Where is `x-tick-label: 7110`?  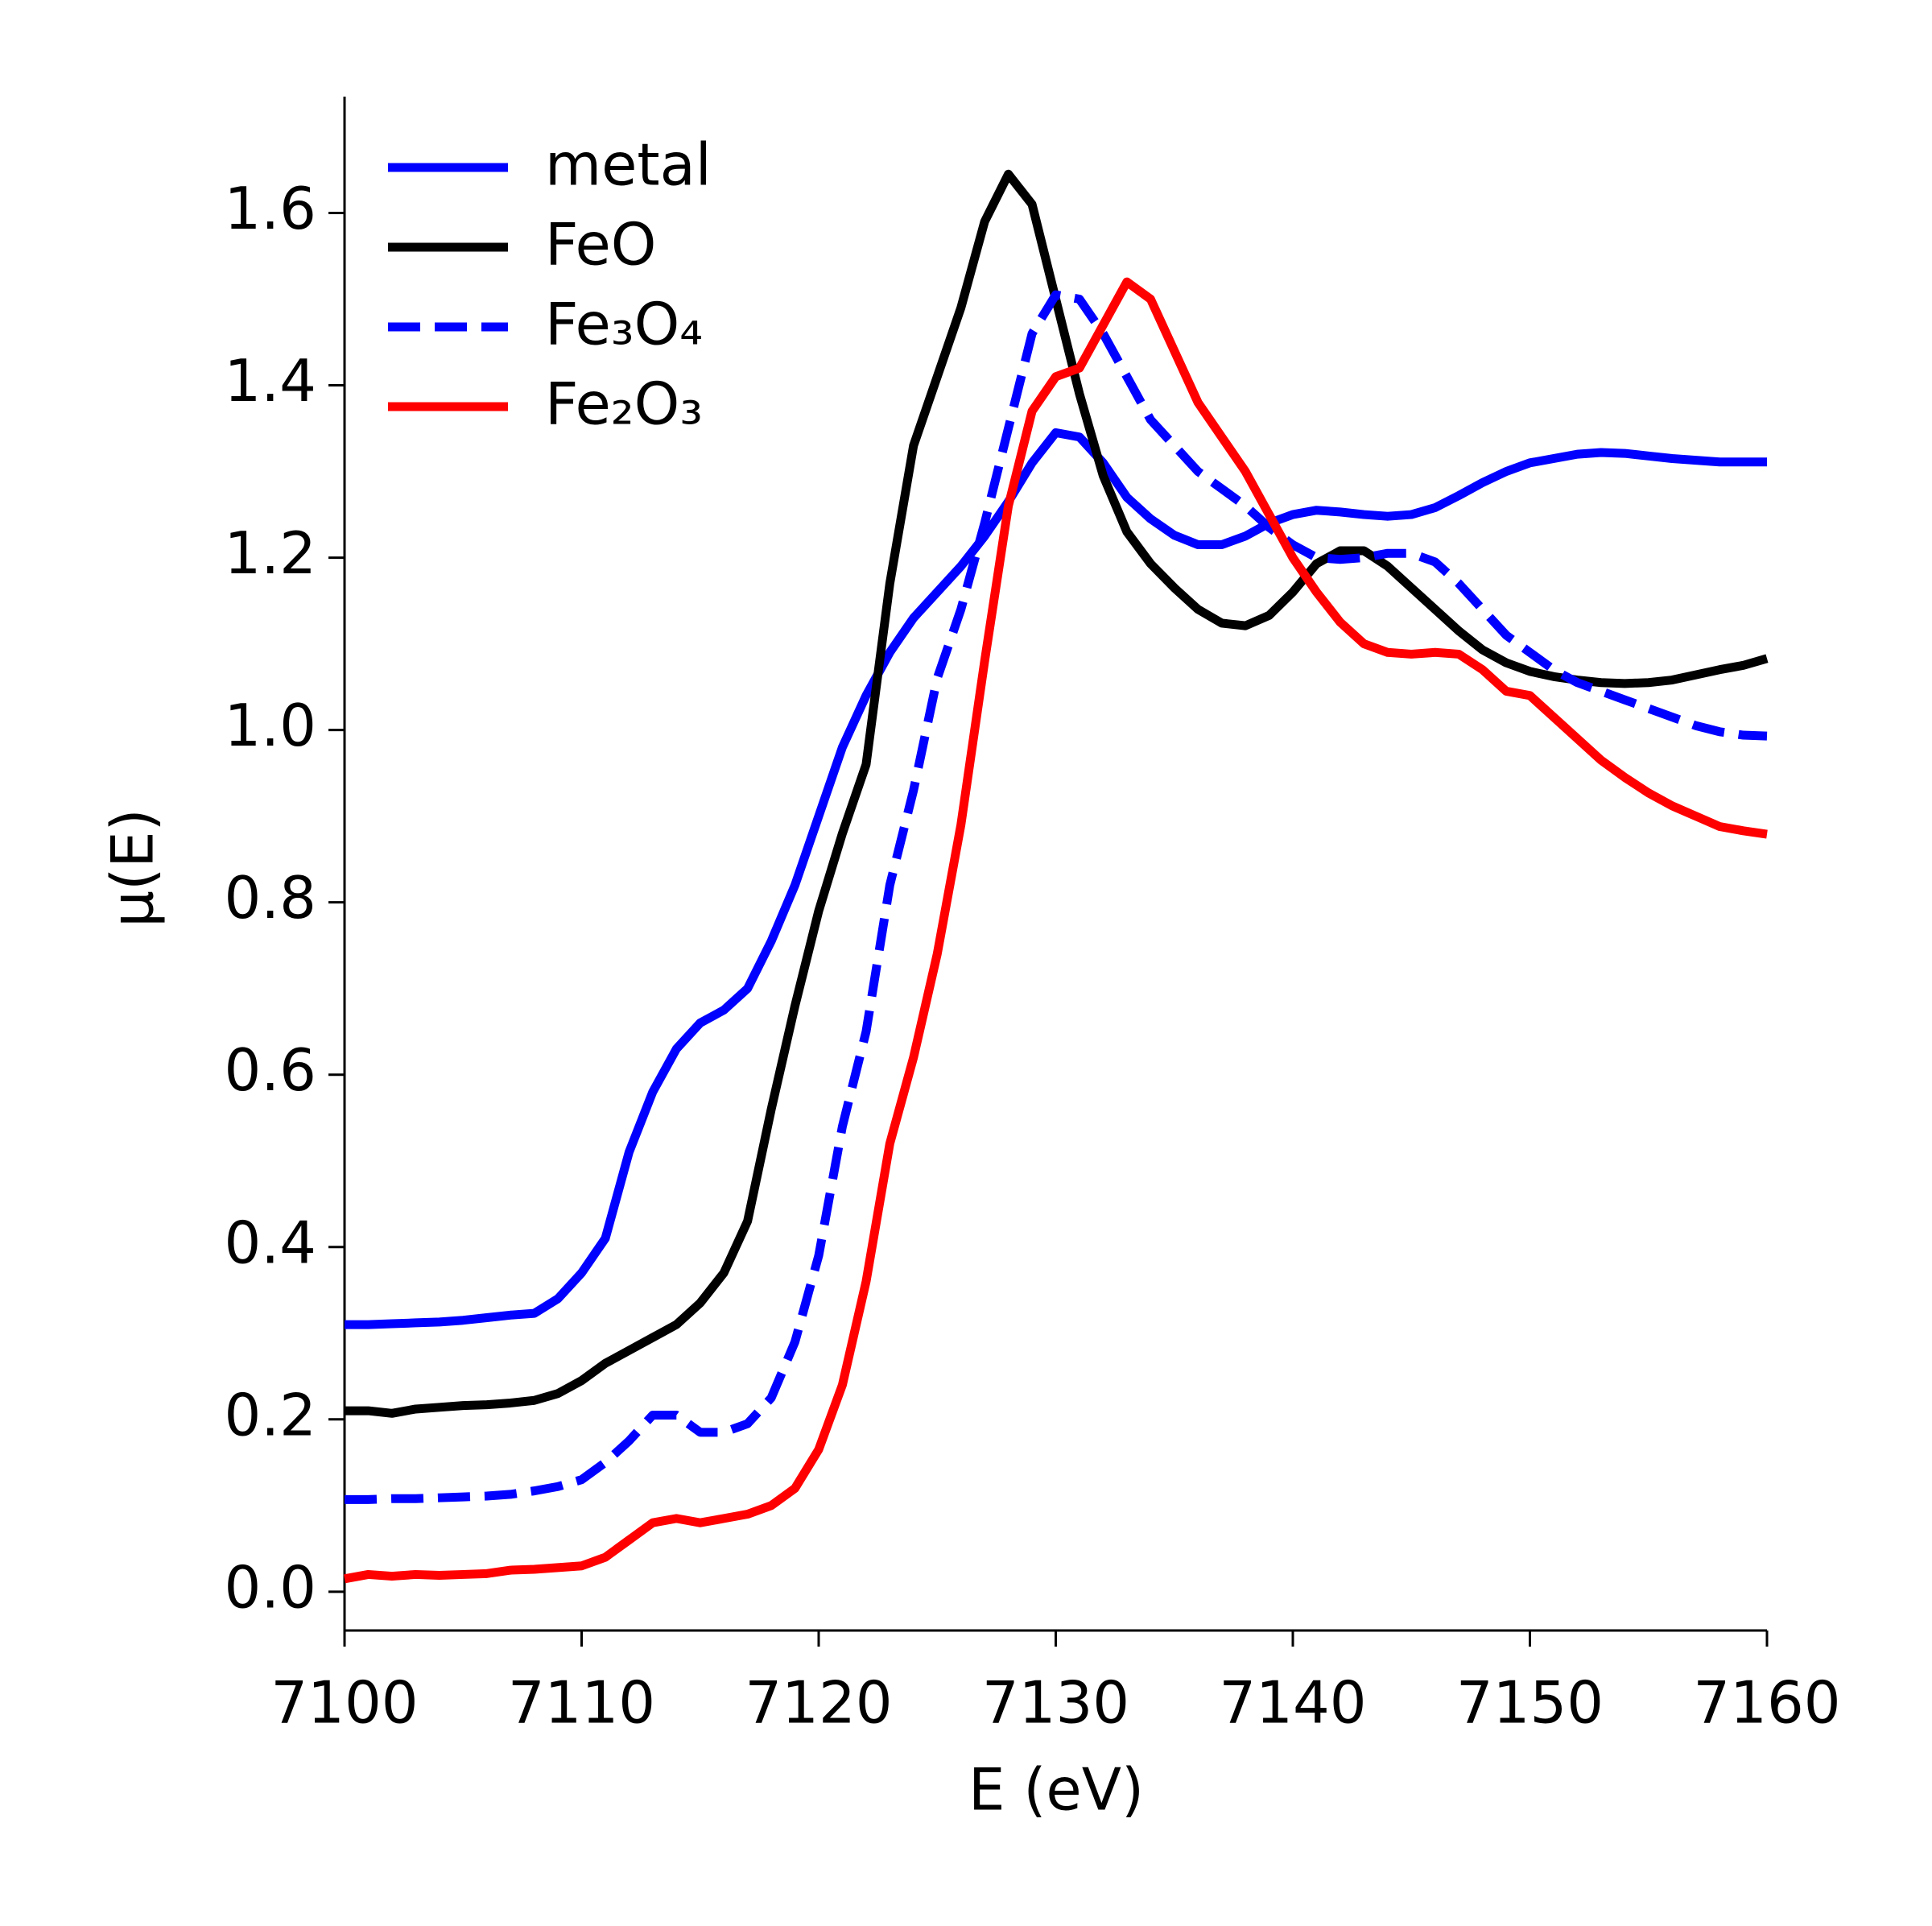 x-tick-label: 7110 is located at coordinates (581, 1703).